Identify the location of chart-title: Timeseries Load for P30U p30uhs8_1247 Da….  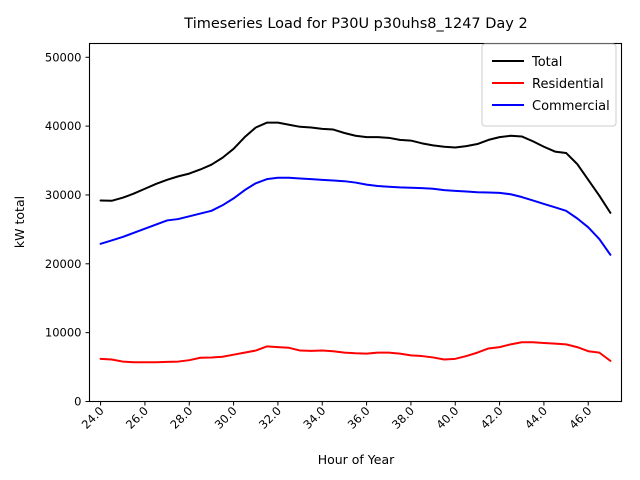
(355, 24).